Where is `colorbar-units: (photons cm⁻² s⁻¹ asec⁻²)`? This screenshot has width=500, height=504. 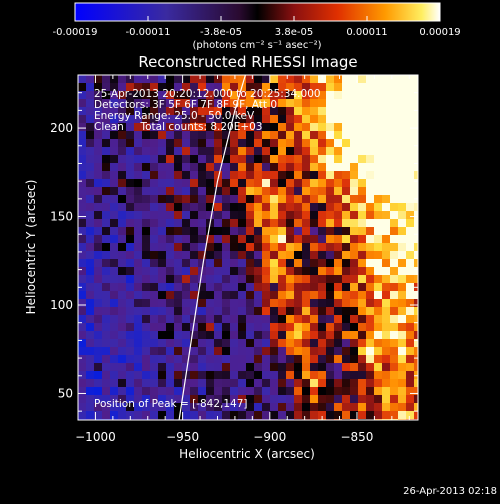
colorbar-units: (photons cm⁻² s⁻¹ asec⁻²) is located at coordinates (256, 45).